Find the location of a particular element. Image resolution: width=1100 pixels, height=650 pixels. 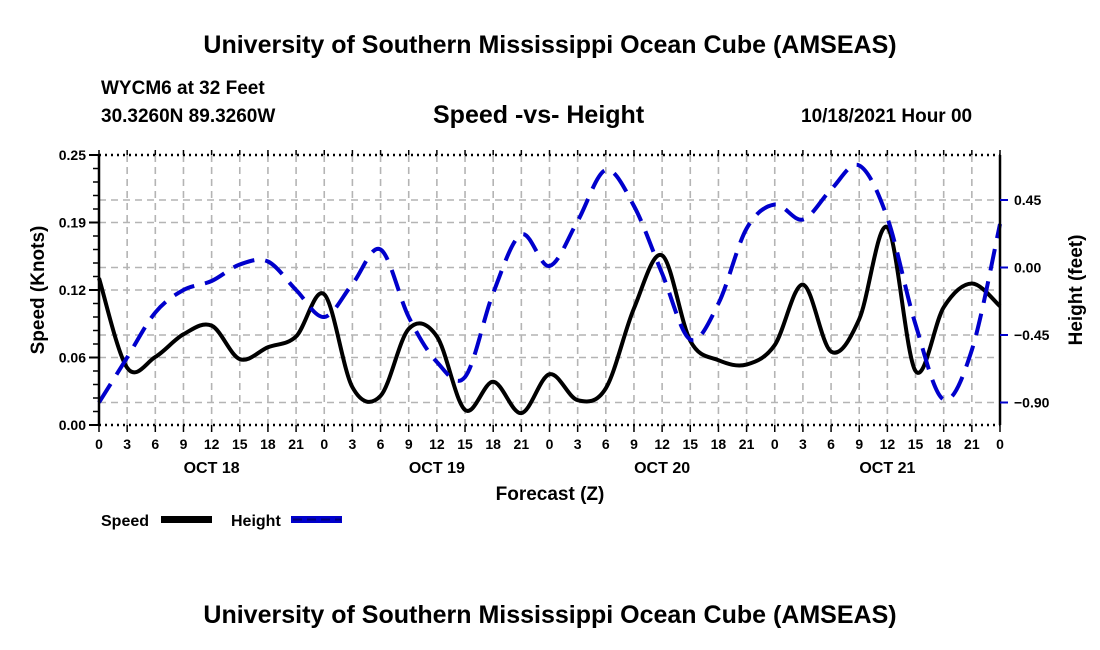

y2-axis-title: Height (feet) is located at coordinates (1076, 290).